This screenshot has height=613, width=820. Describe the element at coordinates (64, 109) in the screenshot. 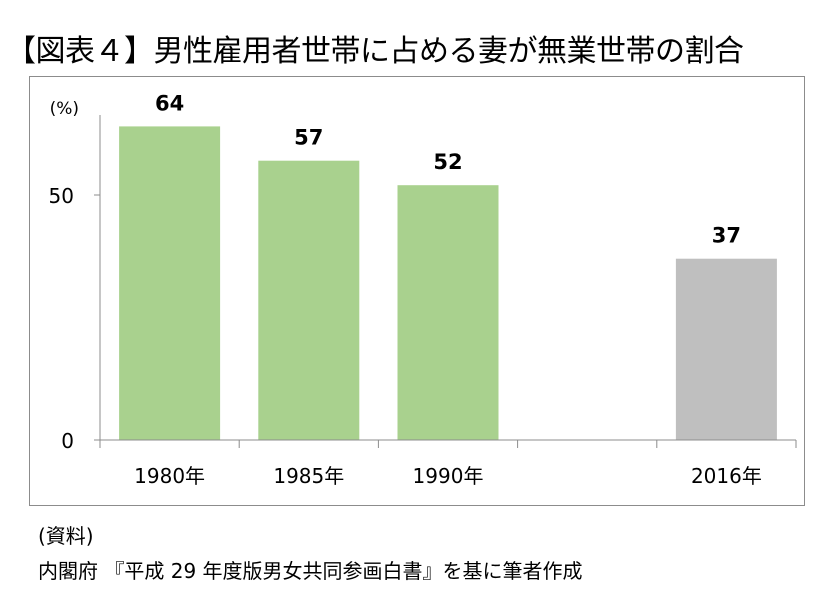

I see `y-unit-label: (%)` at that location.